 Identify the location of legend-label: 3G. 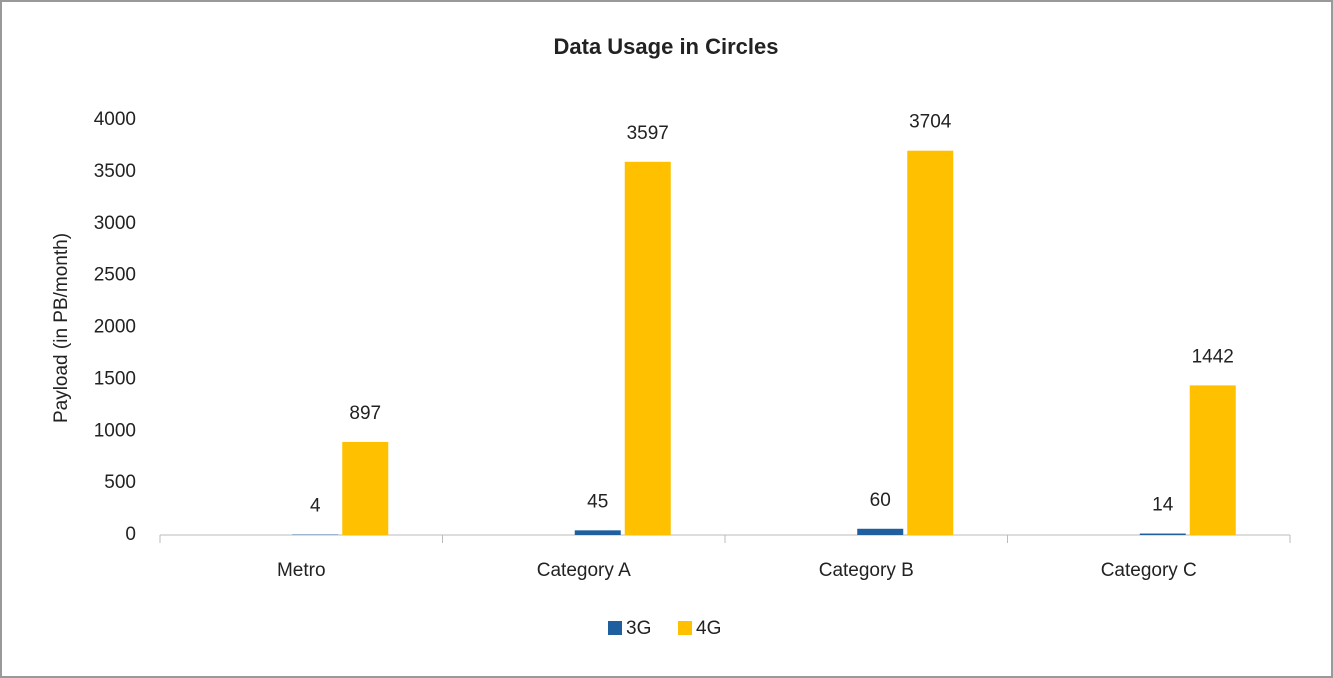
(638, 628).